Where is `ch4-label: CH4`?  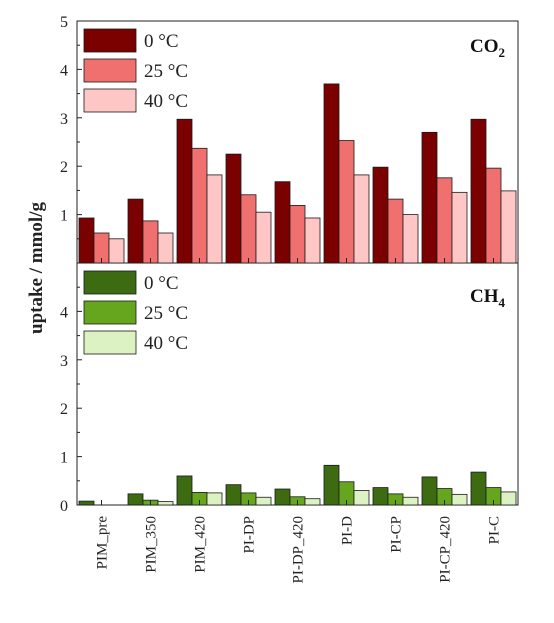 ch4-label: CH4 is located at coordinates (488, 298).